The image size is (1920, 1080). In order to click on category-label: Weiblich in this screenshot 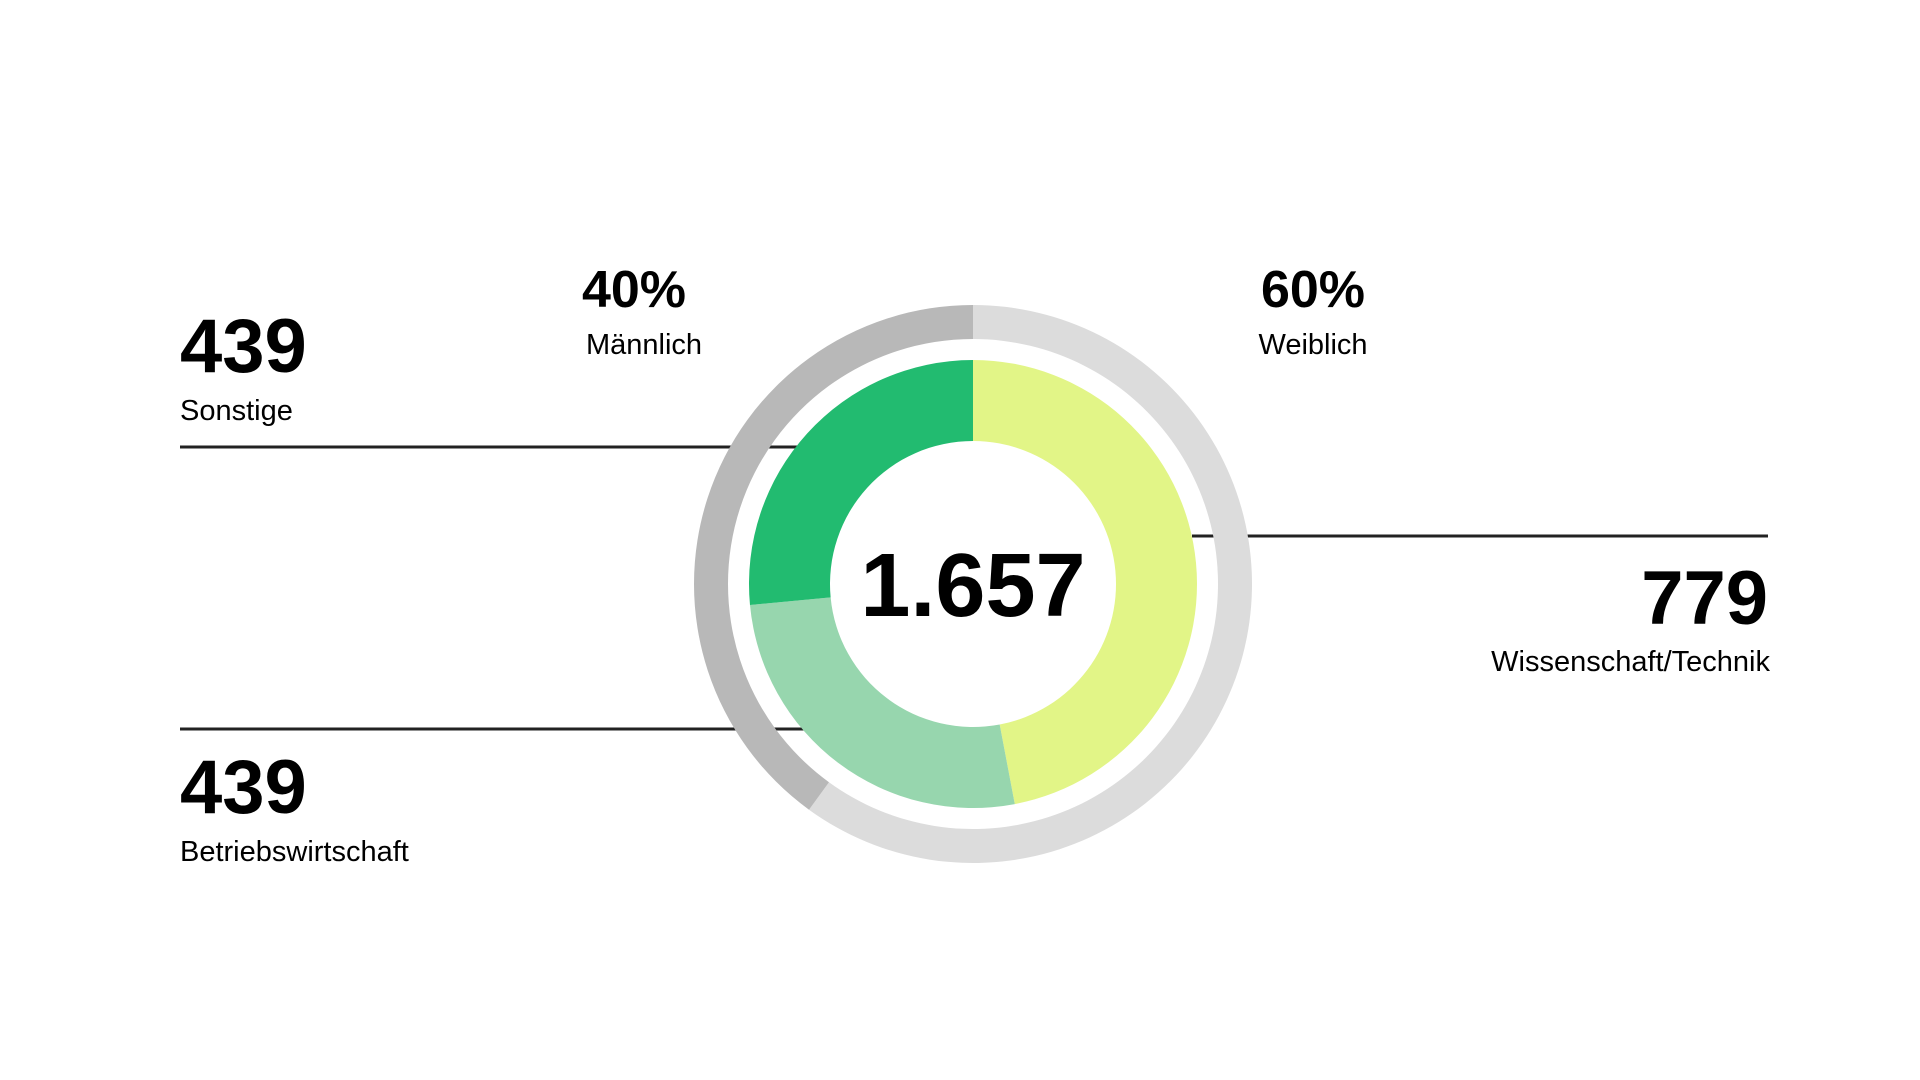, I will do `click(1312, 345)`.